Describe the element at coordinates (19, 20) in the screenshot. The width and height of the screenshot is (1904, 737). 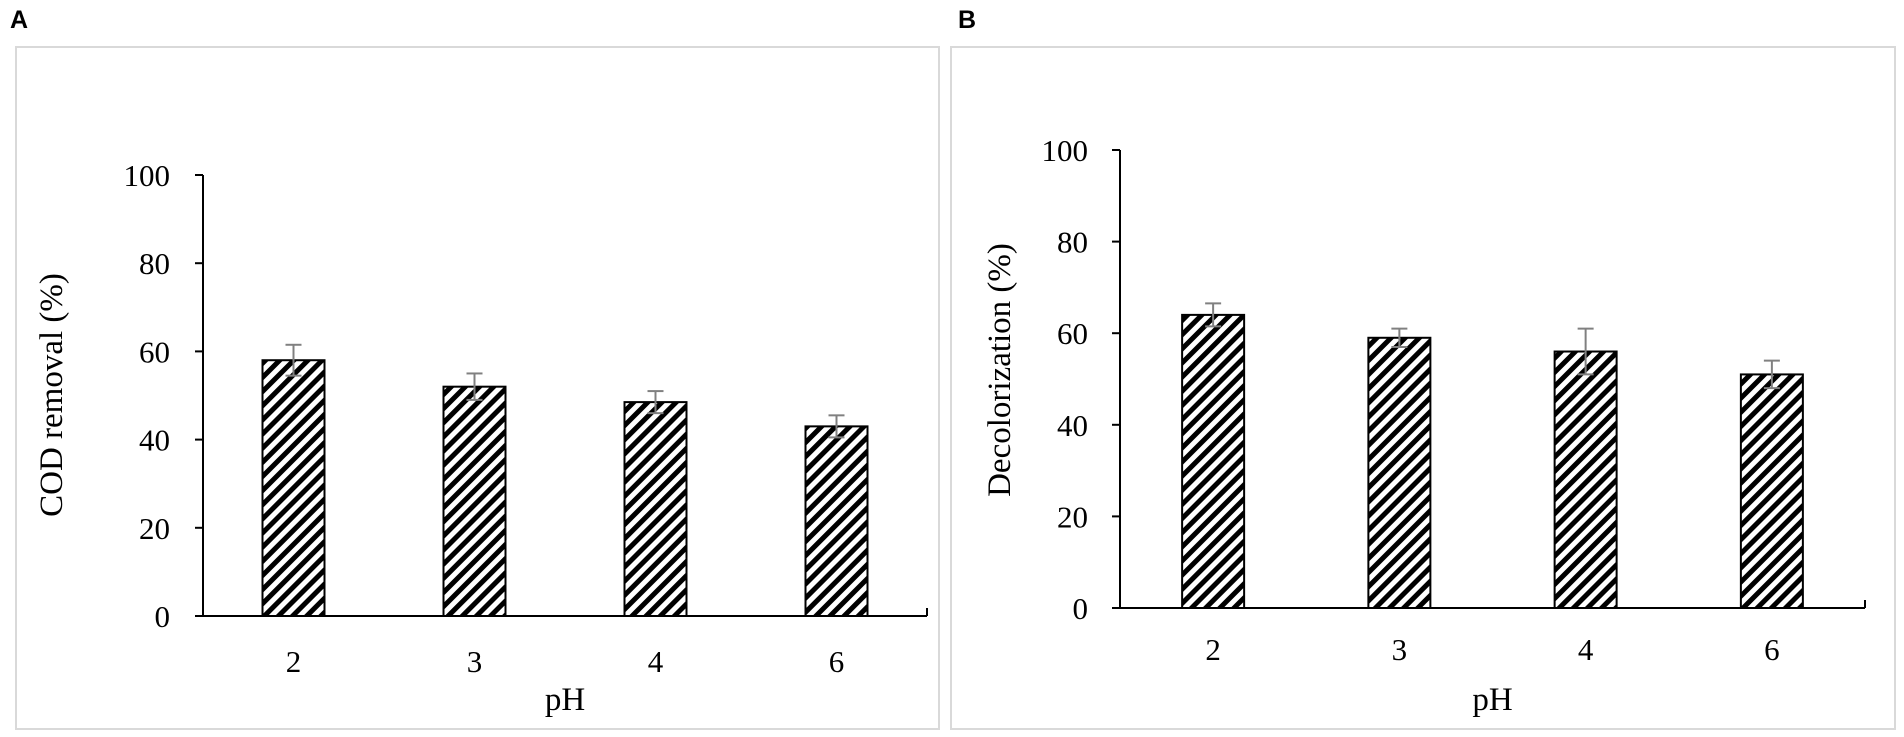
I see `panel-label-a: A` at that location.